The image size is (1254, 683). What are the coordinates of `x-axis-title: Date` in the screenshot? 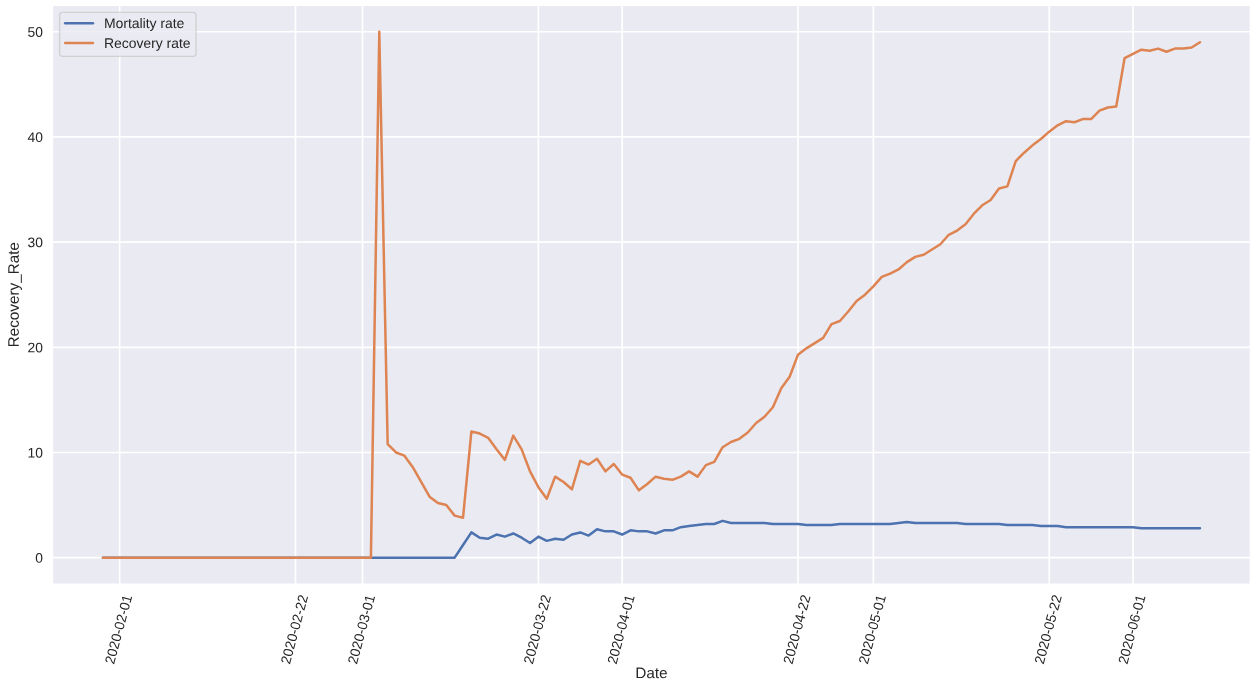 It's located at (651, 673).